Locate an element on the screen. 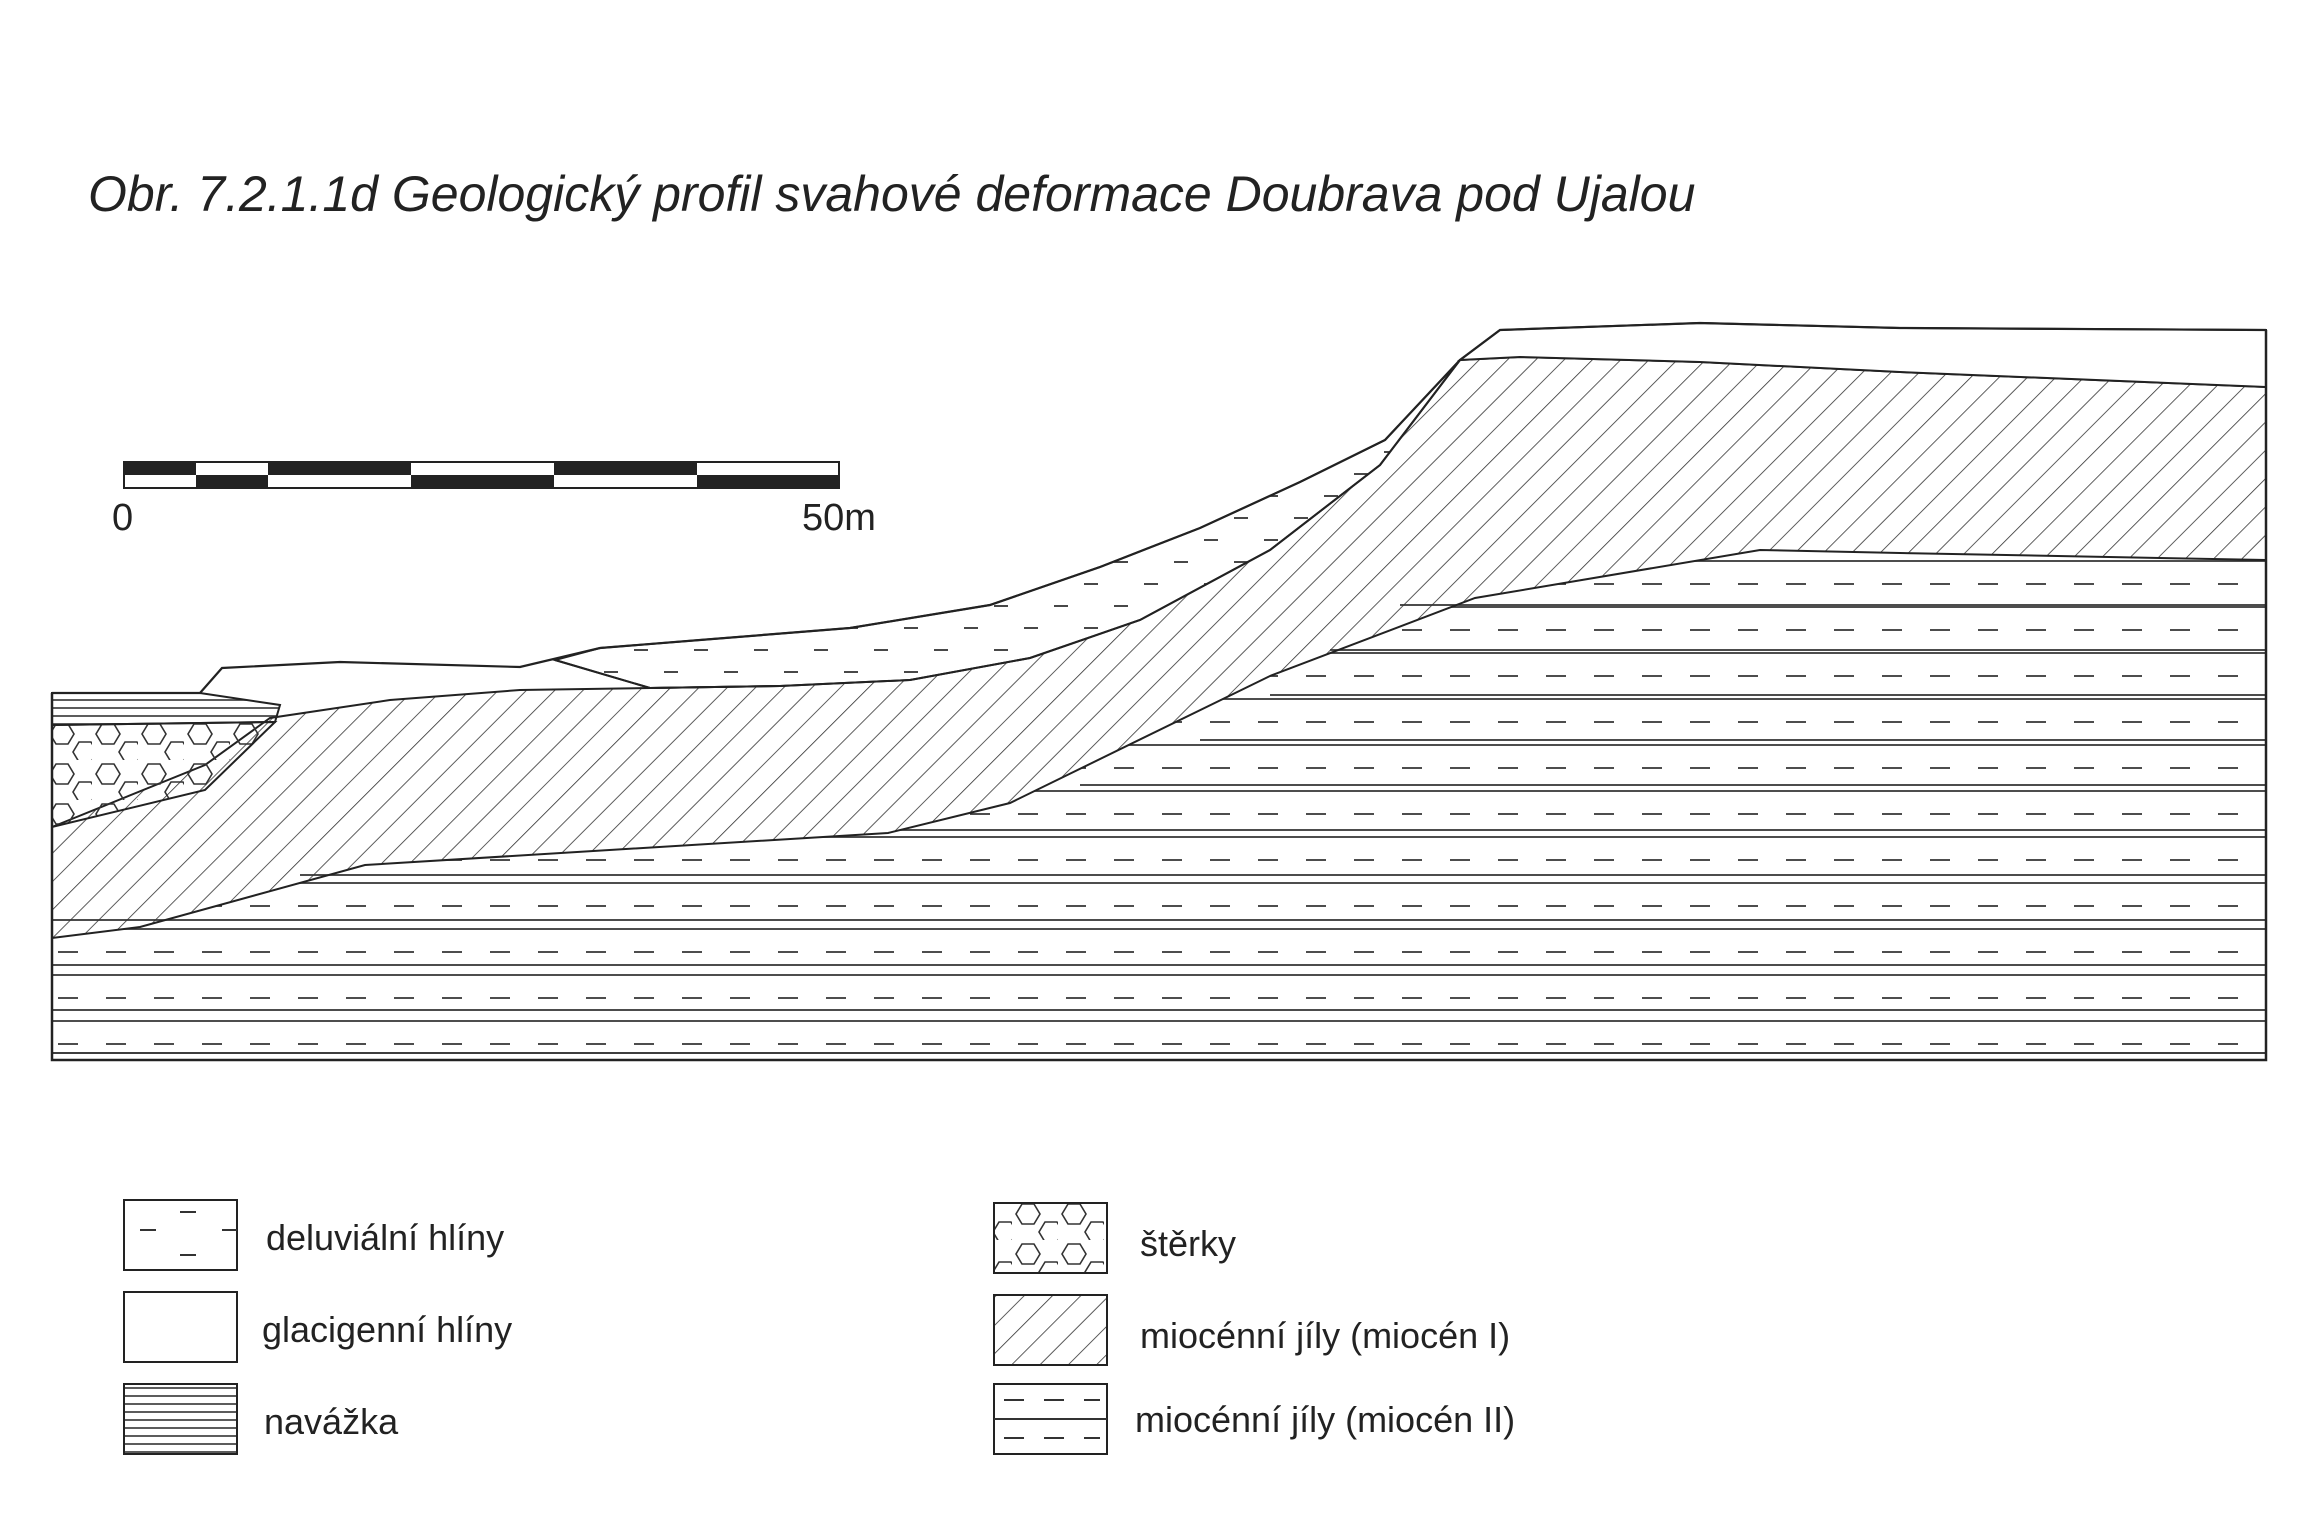  legend-item-miocen-ii: miocénní jíly (miocén II) is located at coordinates (1254, 1419).